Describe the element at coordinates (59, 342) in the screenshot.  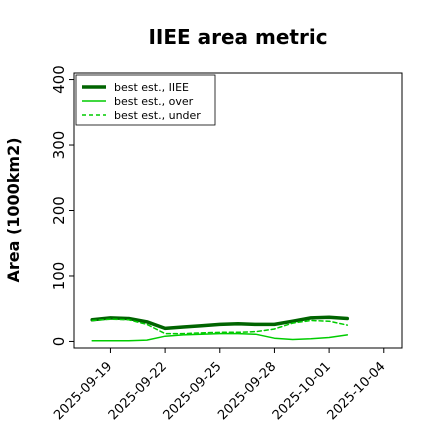
I see `y-tick-label: 0` at that location.